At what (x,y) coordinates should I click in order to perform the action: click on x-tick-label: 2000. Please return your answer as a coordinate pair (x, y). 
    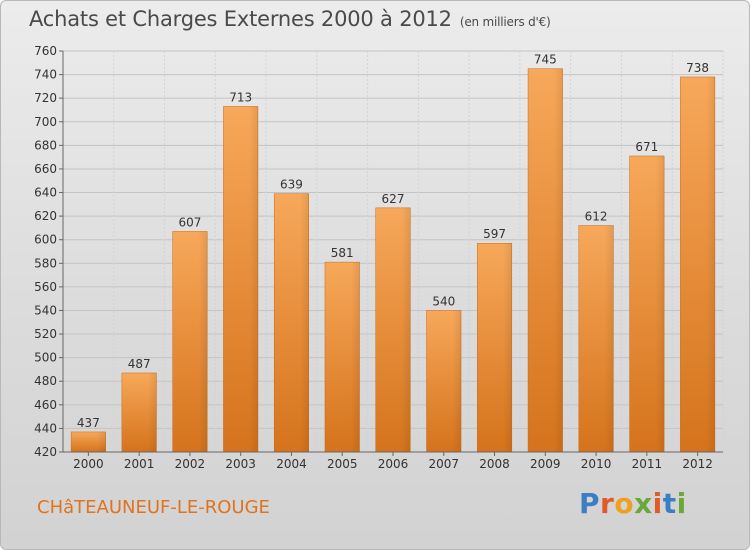
    Looking at the image, I should click on (88, 464).